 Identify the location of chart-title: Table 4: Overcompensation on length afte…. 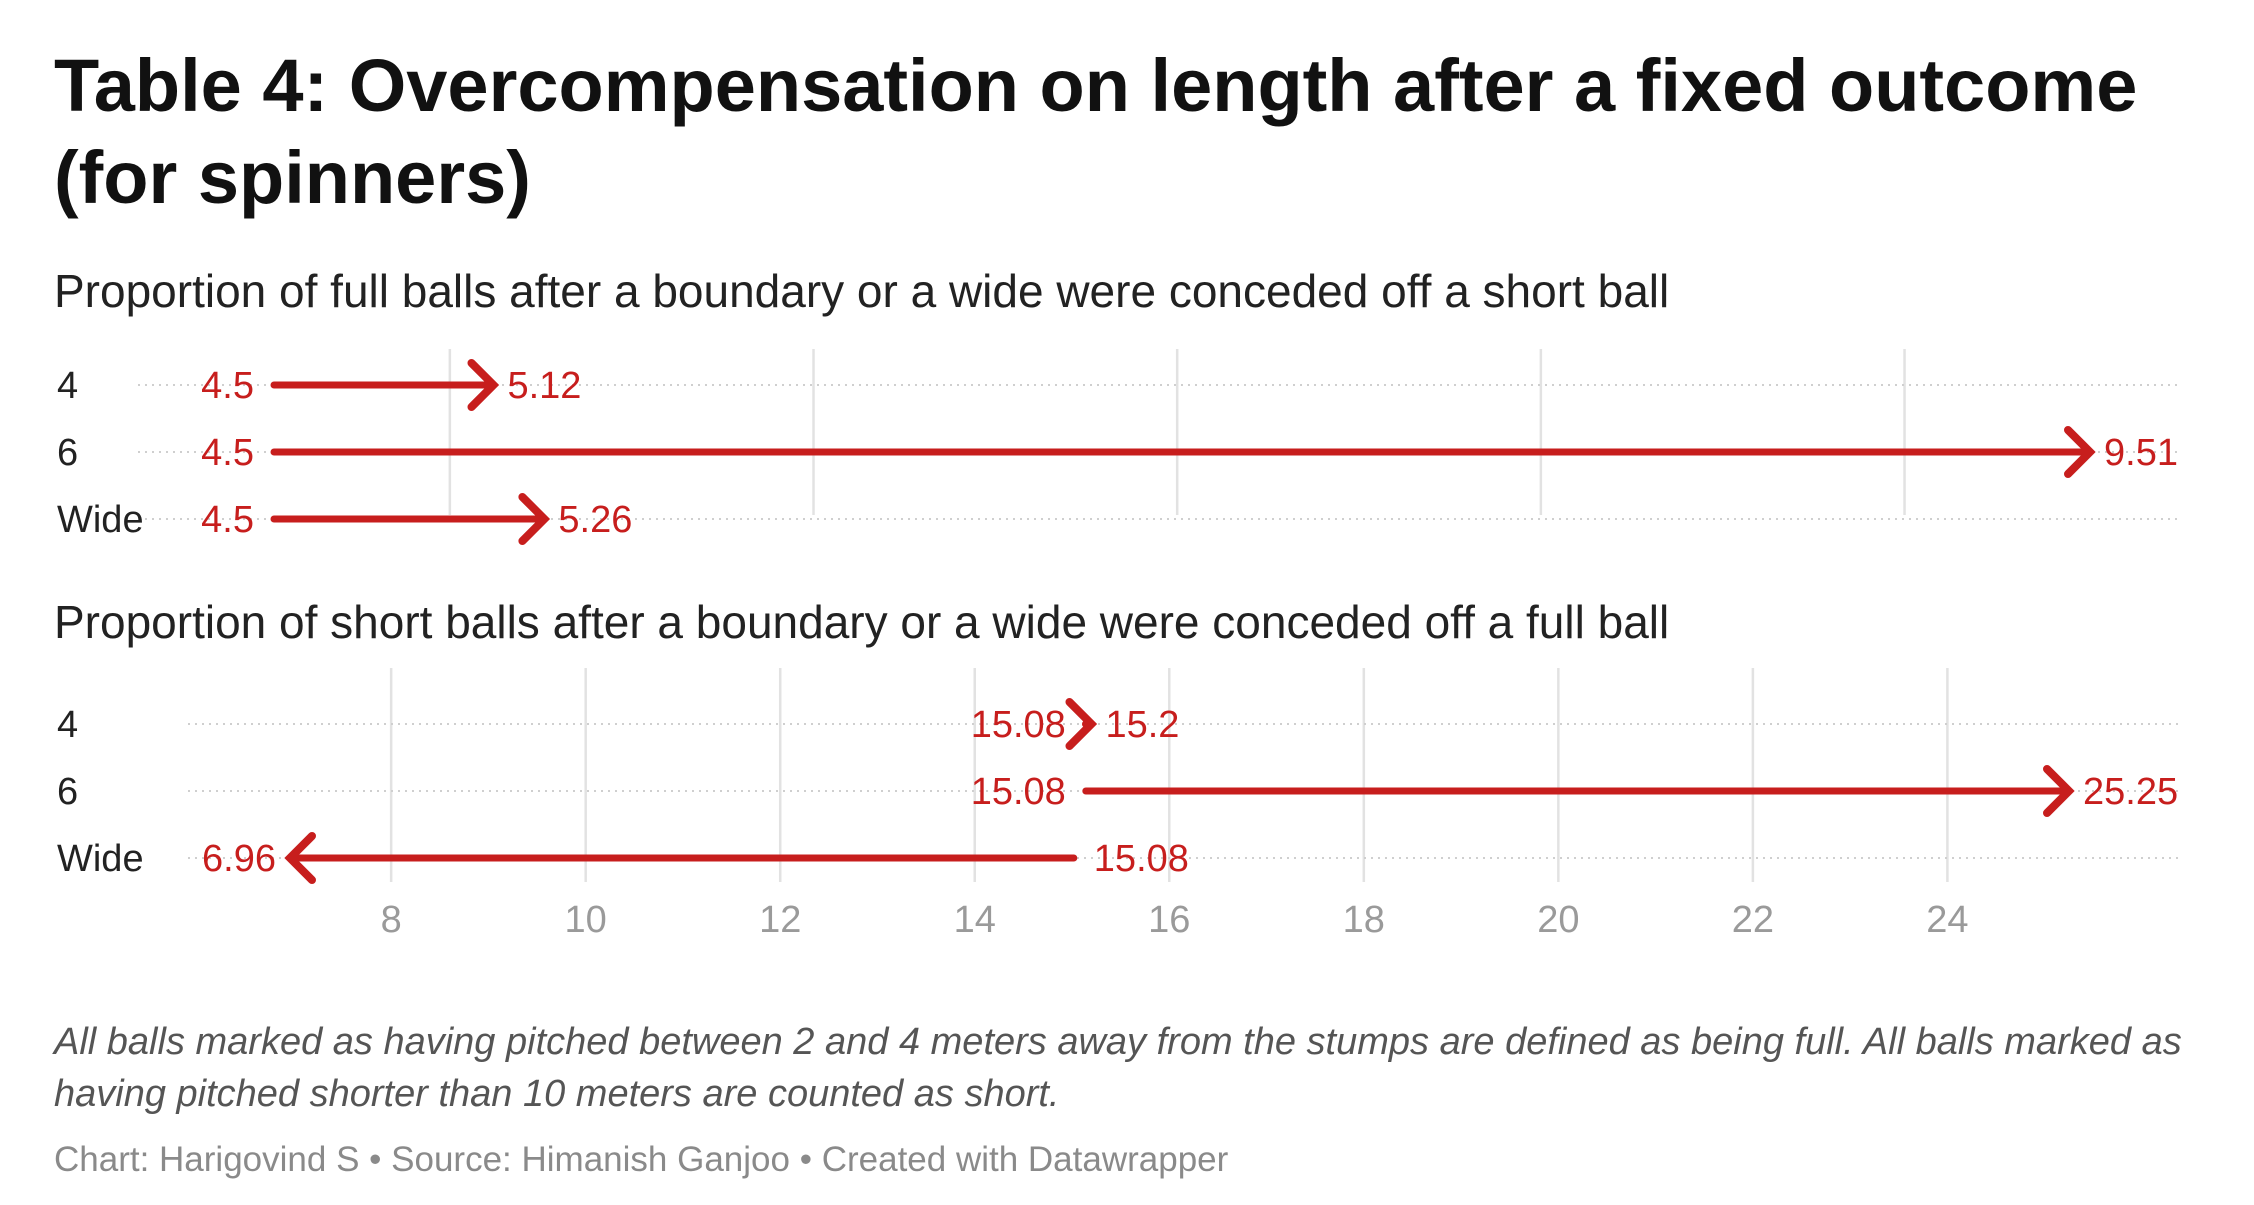
(1096, 131).